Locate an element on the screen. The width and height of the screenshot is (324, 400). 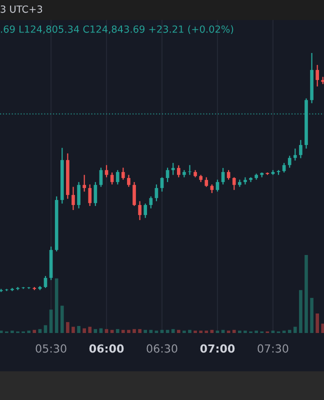
text: .69 L124,805.34 C124,843.69 +23.21 (+0.02%) is located at coordinates (117, 29).